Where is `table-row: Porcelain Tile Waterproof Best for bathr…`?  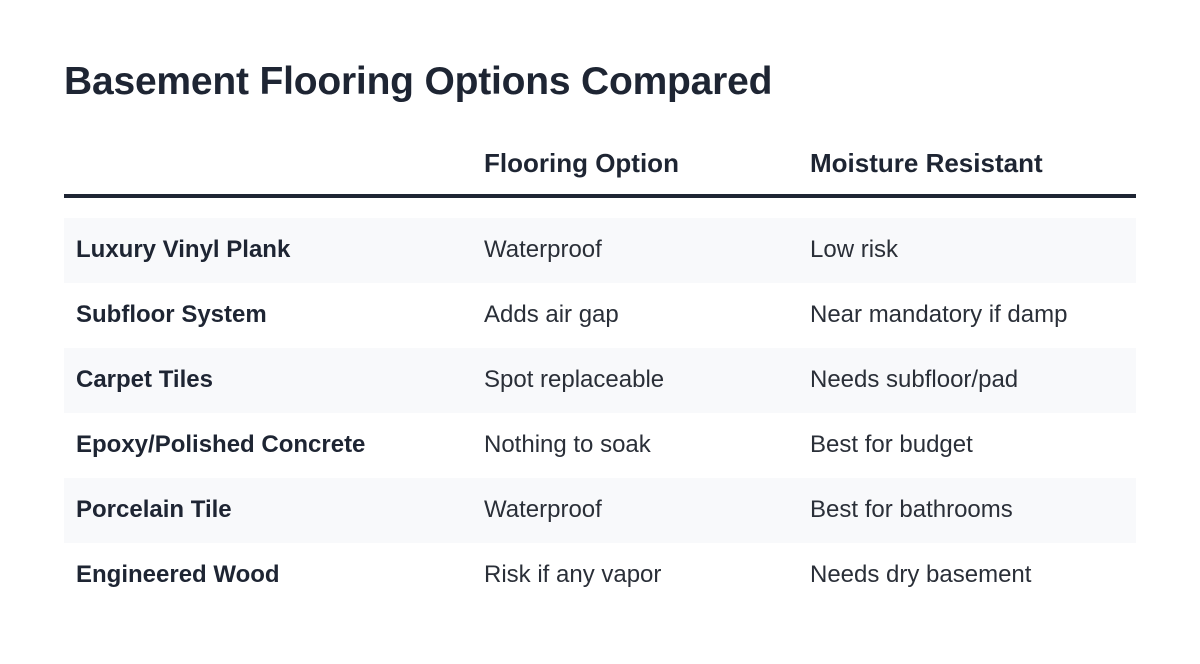
table-row: Porcelain Tile Waterproof Best for bathr… is located at coordinates (600, 510).